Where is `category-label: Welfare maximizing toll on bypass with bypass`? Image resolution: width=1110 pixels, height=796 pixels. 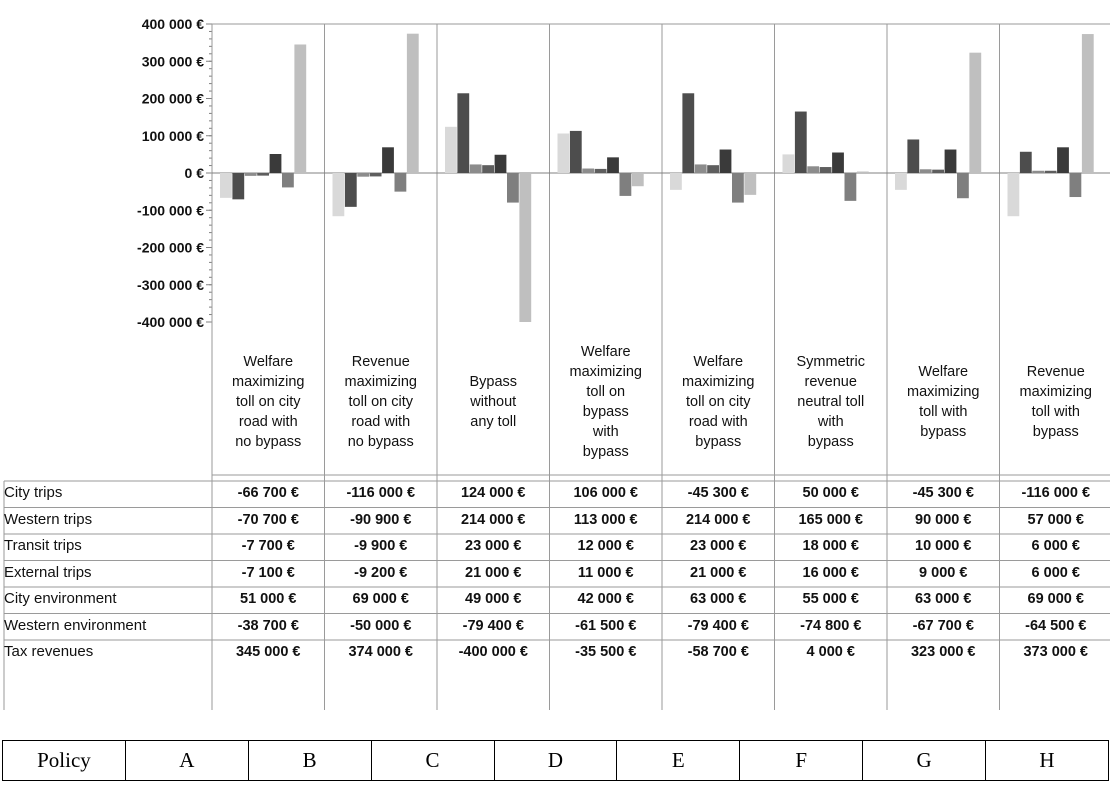
category-label: Welfare maximizing toll on bypass with bypass is located at coordinates (606, 402).